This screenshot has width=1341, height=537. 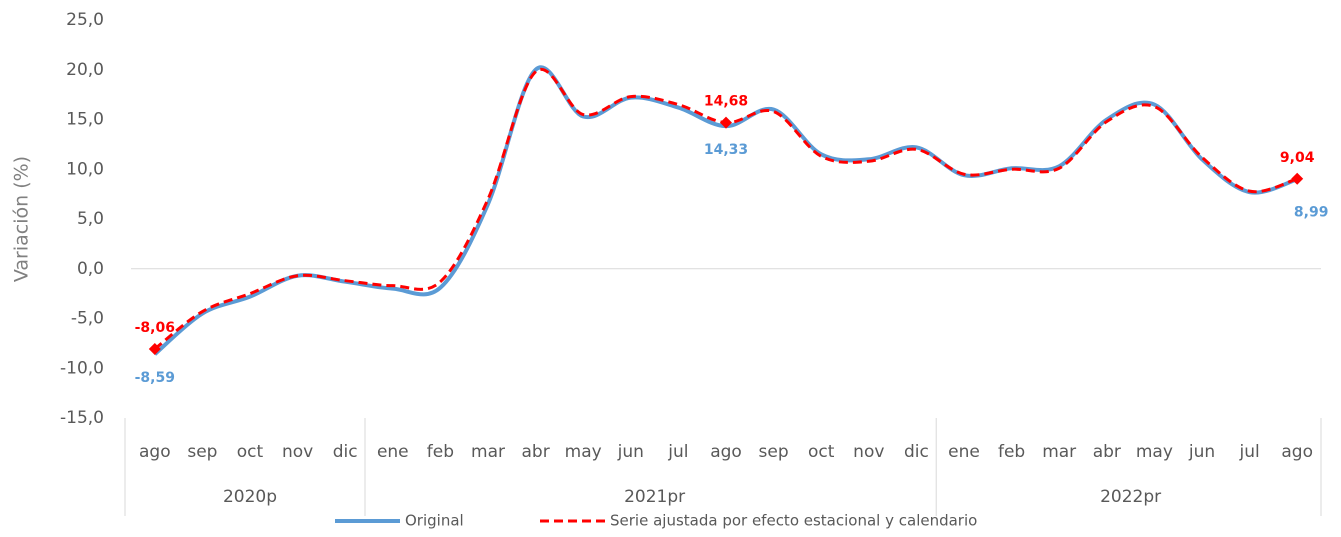 I want to click on data-label: -8,59, so click(x=155, y=378).